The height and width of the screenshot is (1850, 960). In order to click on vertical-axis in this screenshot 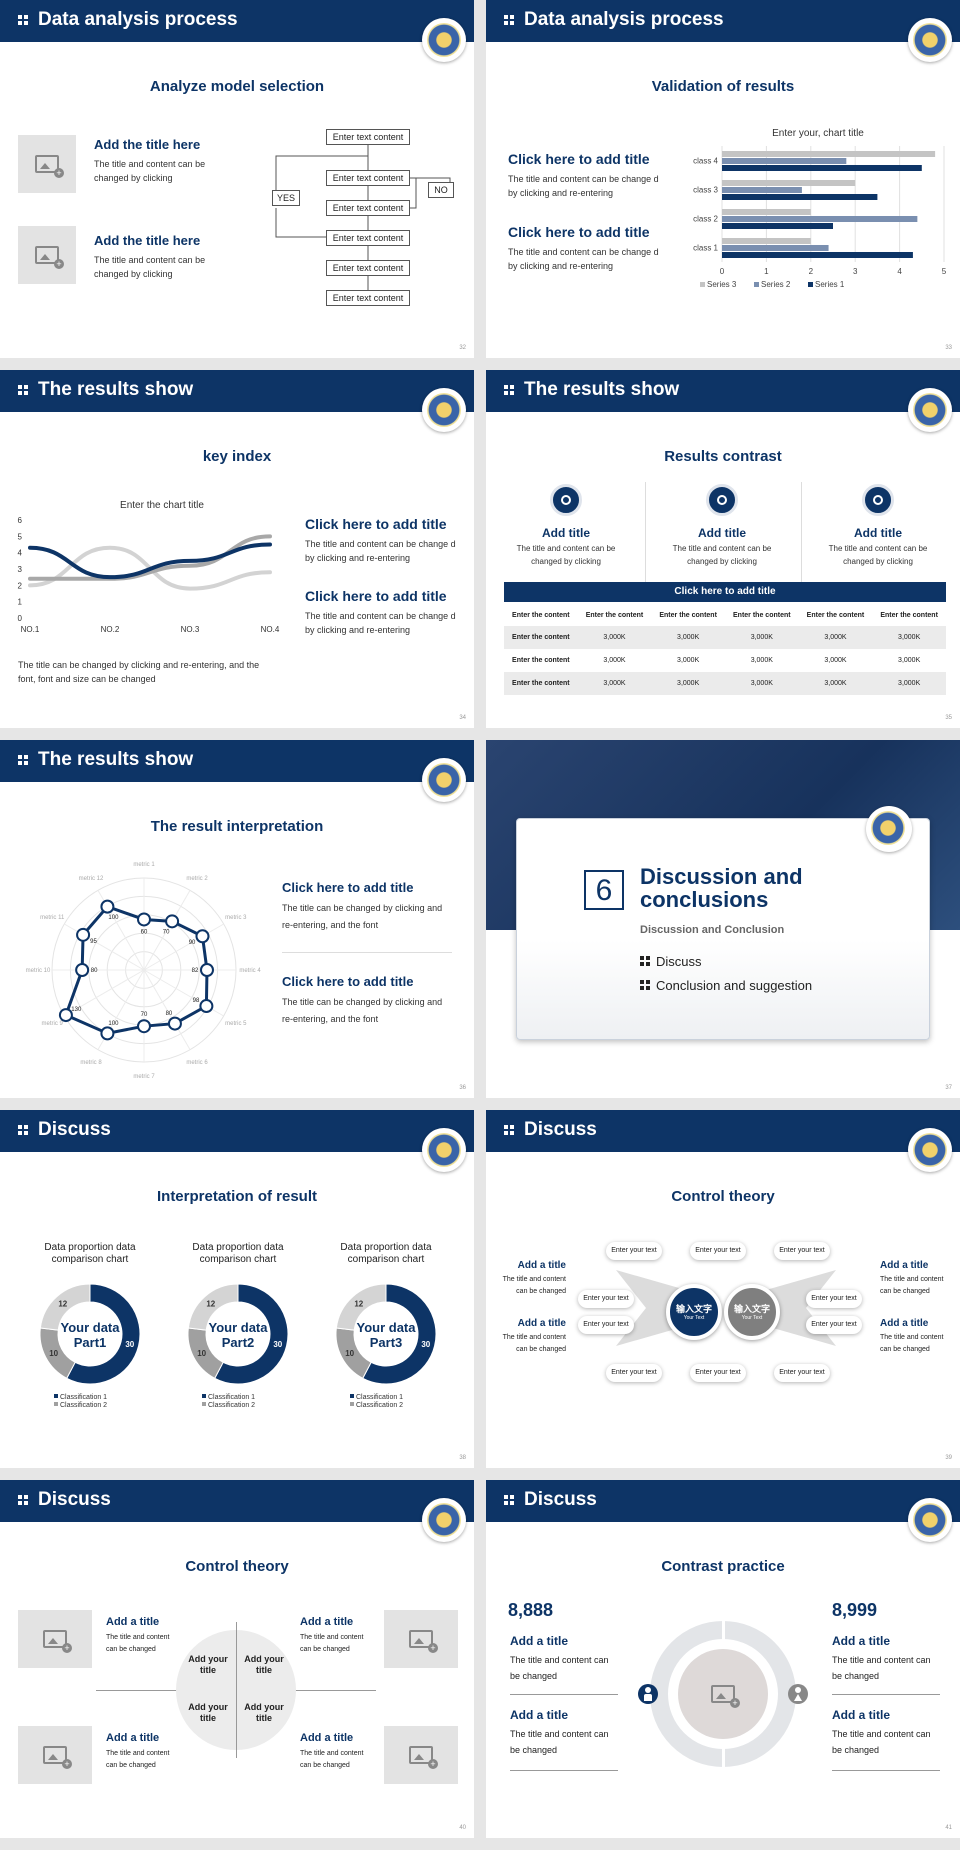, I will do `click(236, 1690)`.